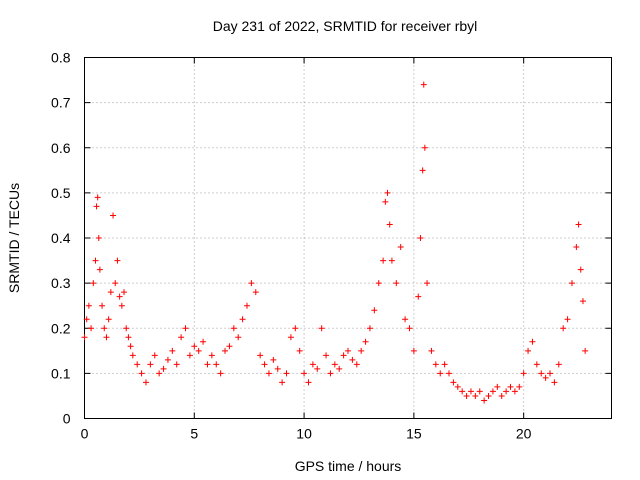 Image resolution: width=640 pixels, height=480 pixels. I want to click on x-tick-label: 15, so click(414, 434).